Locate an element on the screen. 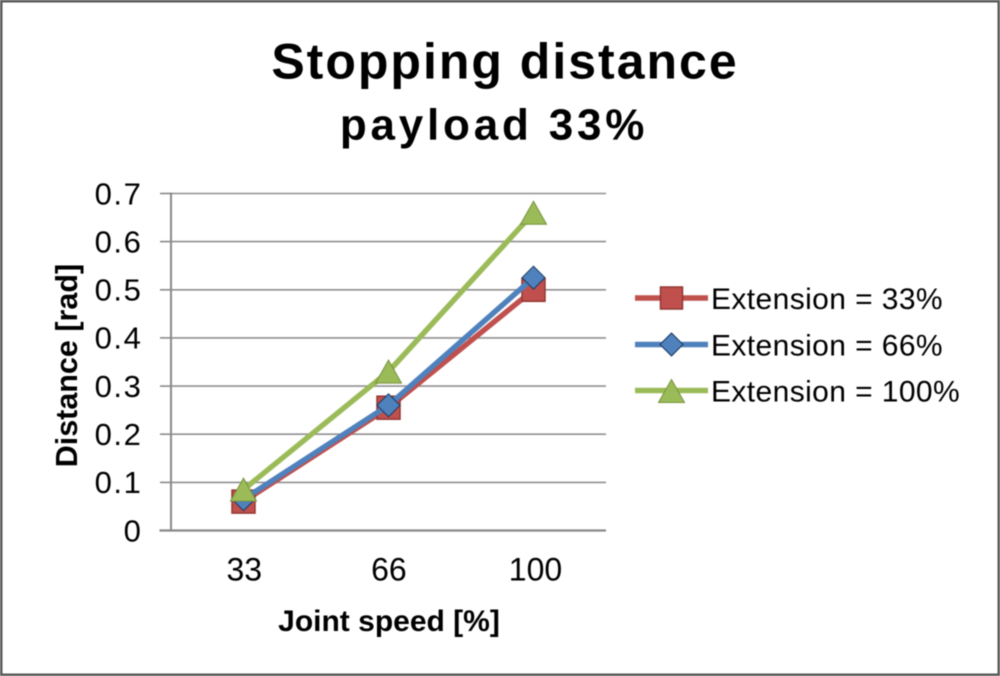 The height and width of the screenshot is (676, 1000). svg-text: 100 is located at coordinates (535, 570).